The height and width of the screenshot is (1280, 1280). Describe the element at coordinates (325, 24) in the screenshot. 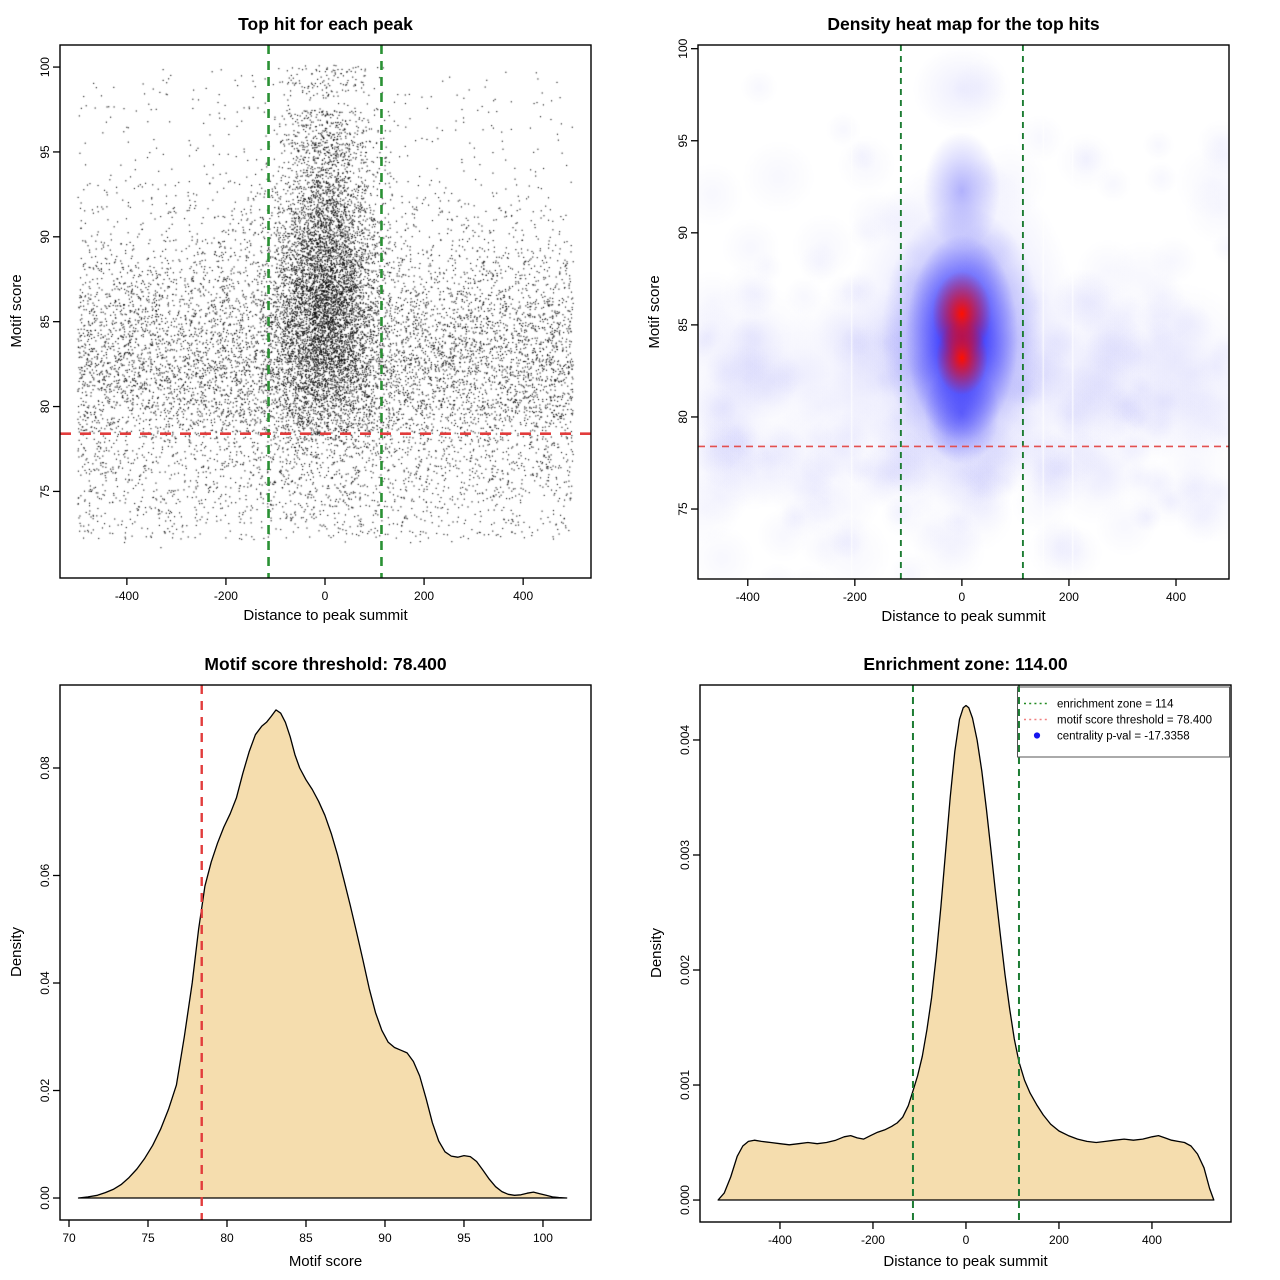

I see `chart-title: Top hit for each peak` at that location.